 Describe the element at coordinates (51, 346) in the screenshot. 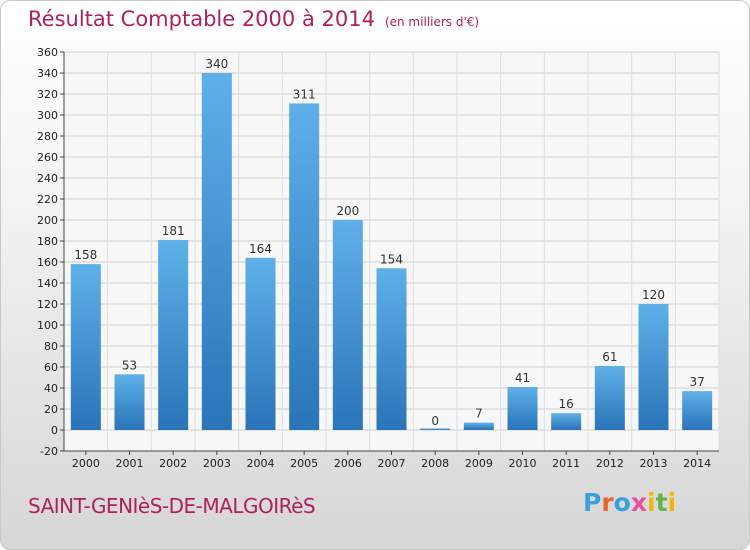

I see `y-tick-label: 80` at that location.